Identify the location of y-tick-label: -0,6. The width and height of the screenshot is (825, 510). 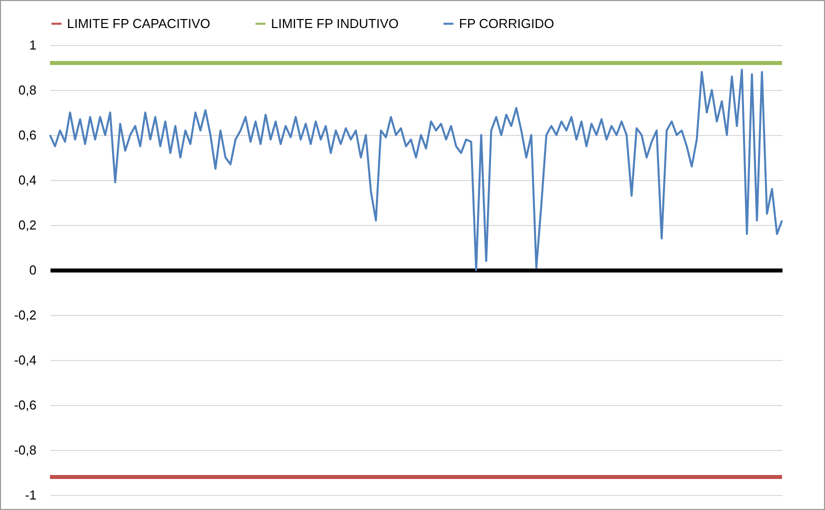
(25, 405).